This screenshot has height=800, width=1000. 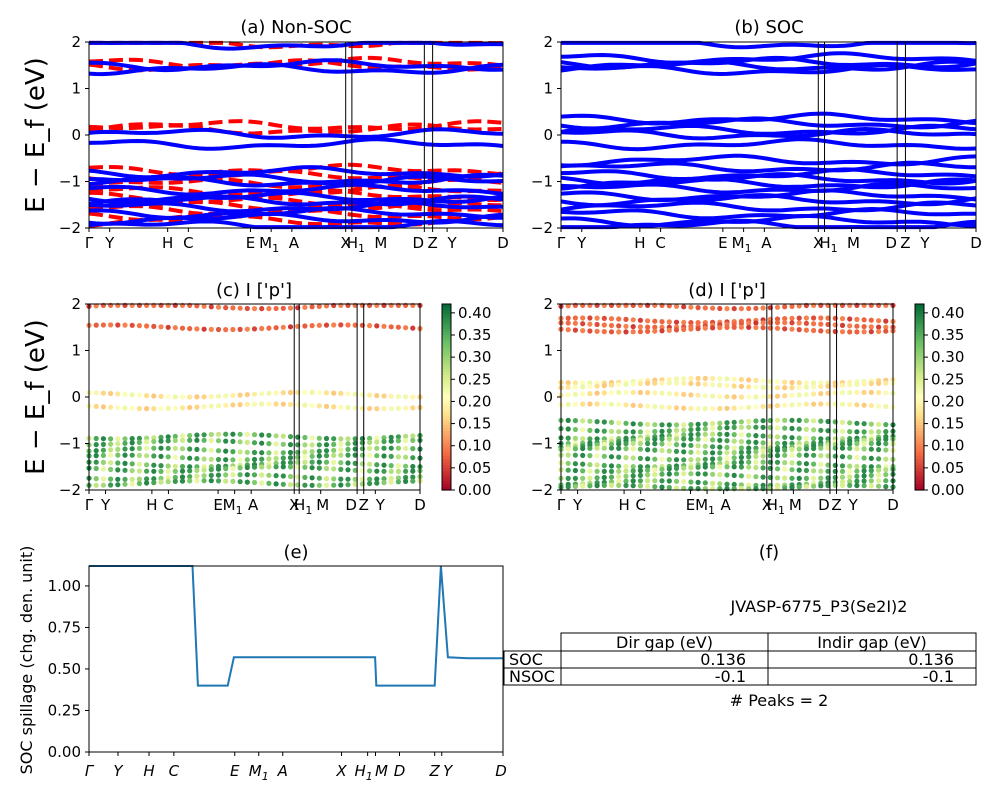 What do you see at coordinates (872, 642) in the screenshot?
I see `table-column-header: Indir gap (eV)` at bounding box center [872, 642].